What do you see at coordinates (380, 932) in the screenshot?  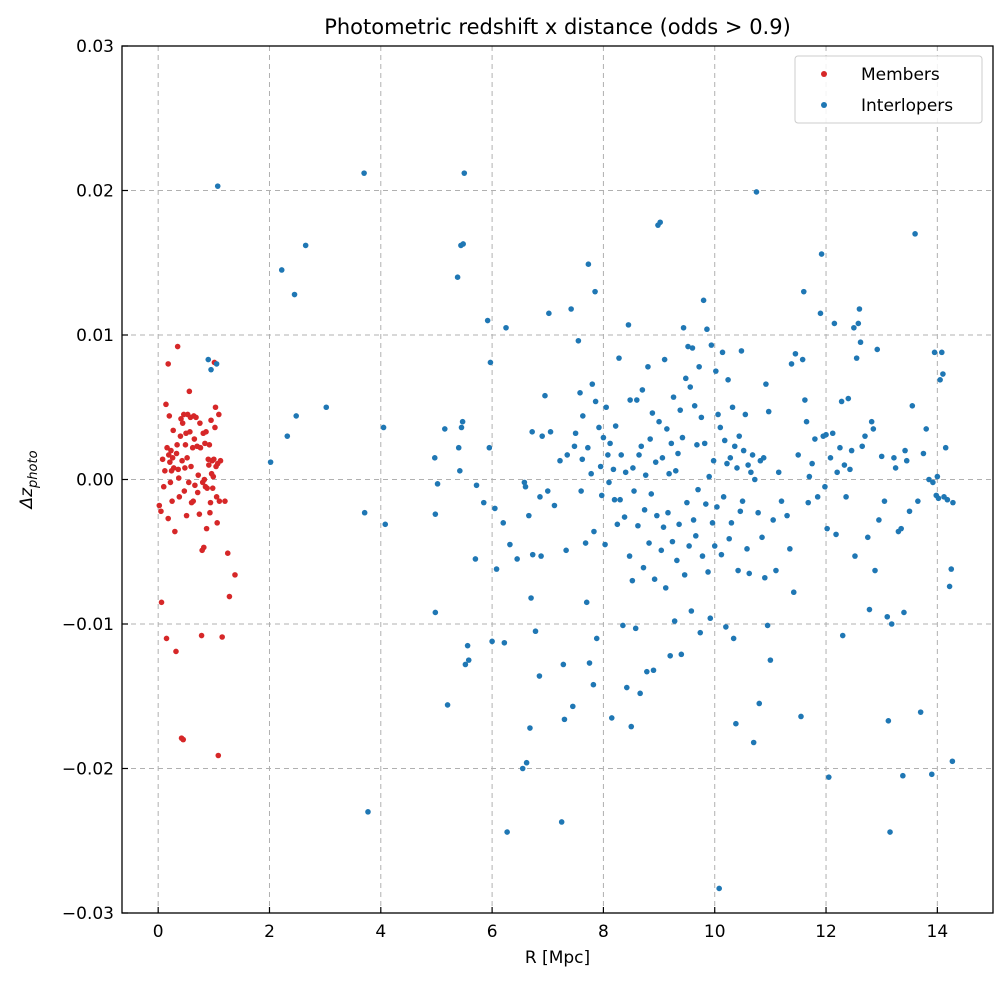 I see `x-tick-label: 4` at bounding box center [380, 932].